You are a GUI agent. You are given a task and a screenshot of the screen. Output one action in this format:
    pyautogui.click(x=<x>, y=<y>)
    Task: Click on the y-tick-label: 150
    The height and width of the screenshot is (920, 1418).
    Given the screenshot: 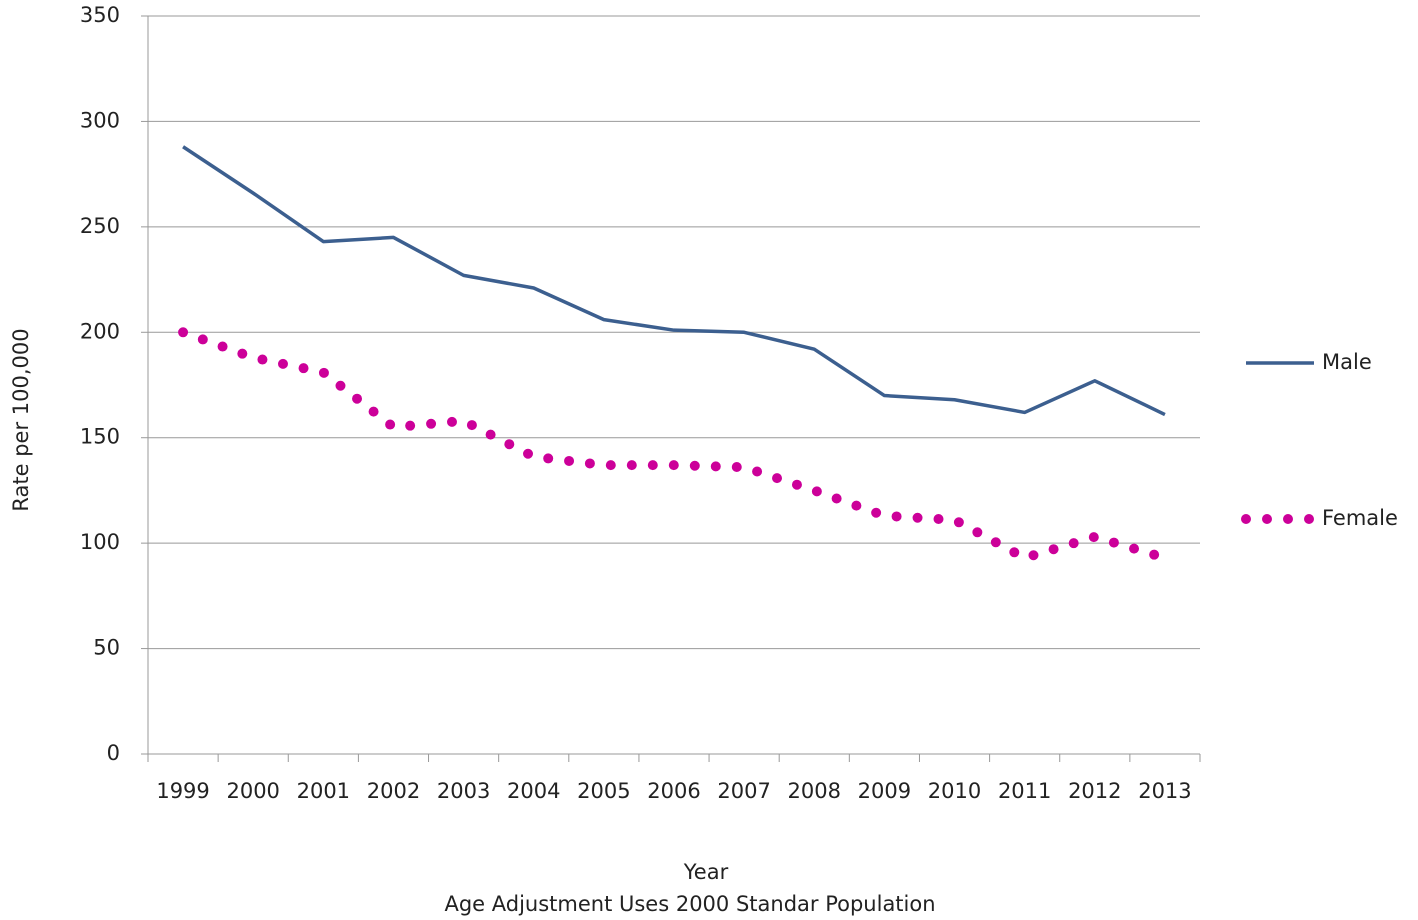 What is the action you would take?
    pyautogui.click(x=100, y=437)
    